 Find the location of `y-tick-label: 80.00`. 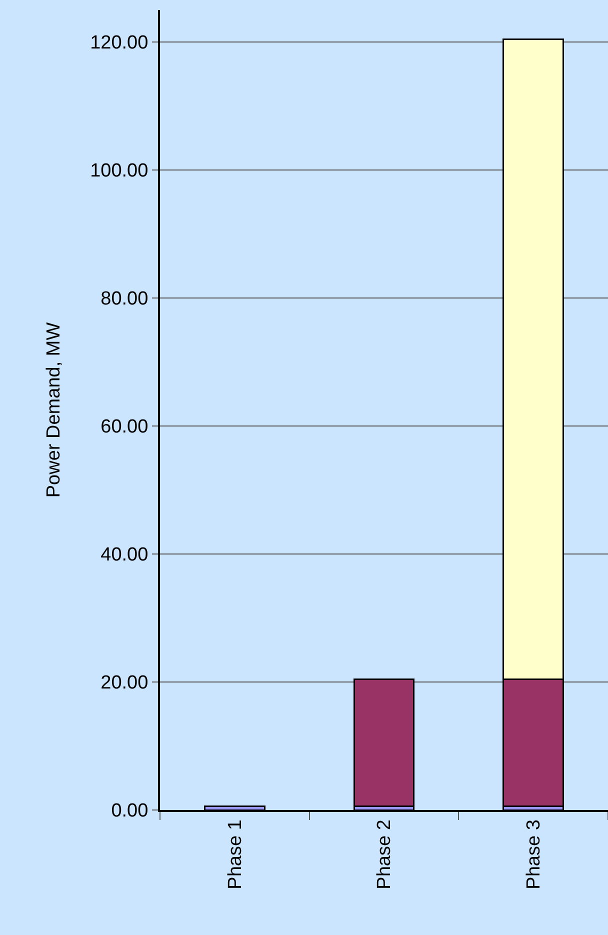

y-tick-label: 80.00 is located at coordinates (124, 299).